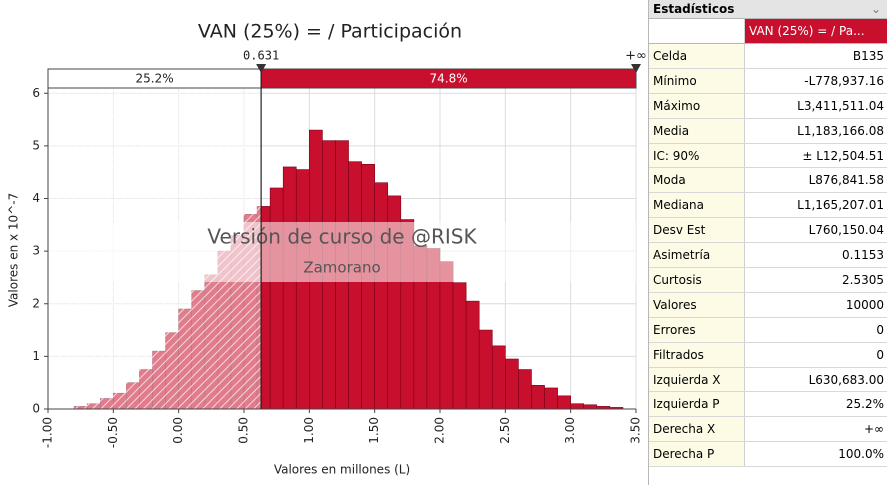  Describe the element at coordinates (768, 206) in the screenshot. I see `stats-row: Mediana L1,165,207.01` at that location.